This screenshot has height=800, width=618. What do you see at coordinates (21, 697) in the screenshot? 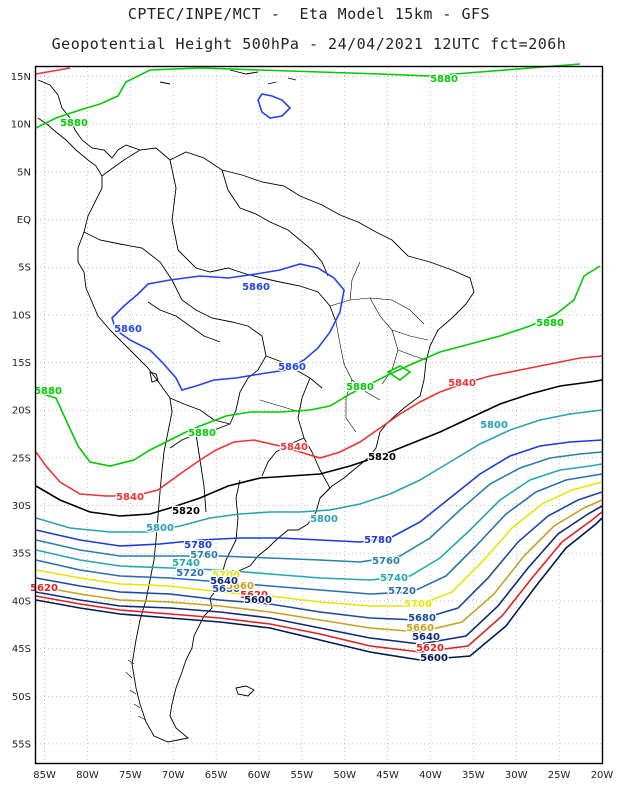
I see `lat-tick-label: 50S` at bounding box center [21, 697].